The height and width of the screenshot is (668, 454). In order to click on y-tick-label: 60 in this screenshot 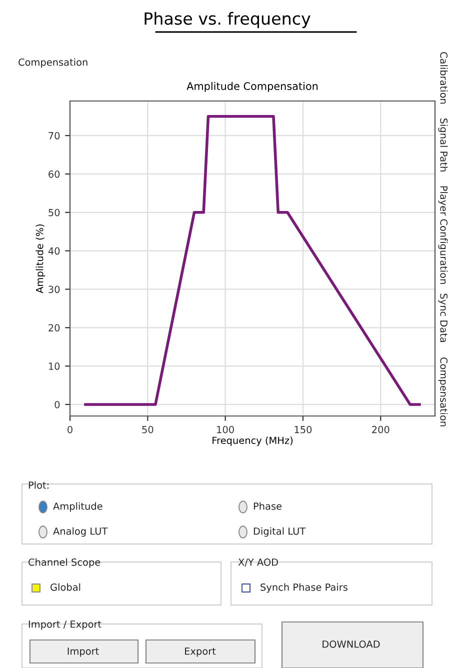, I will do `click(54, 174)`.